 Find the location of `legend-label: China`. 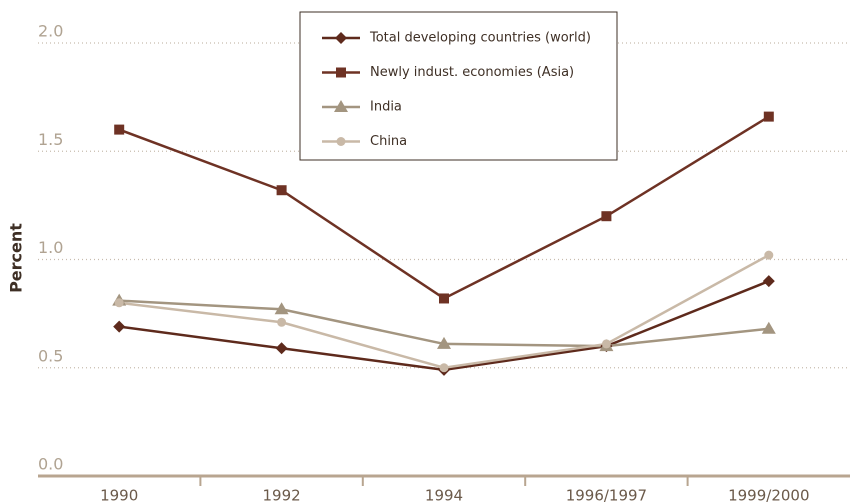

legend-label: China is located at coordinates (388, 141).